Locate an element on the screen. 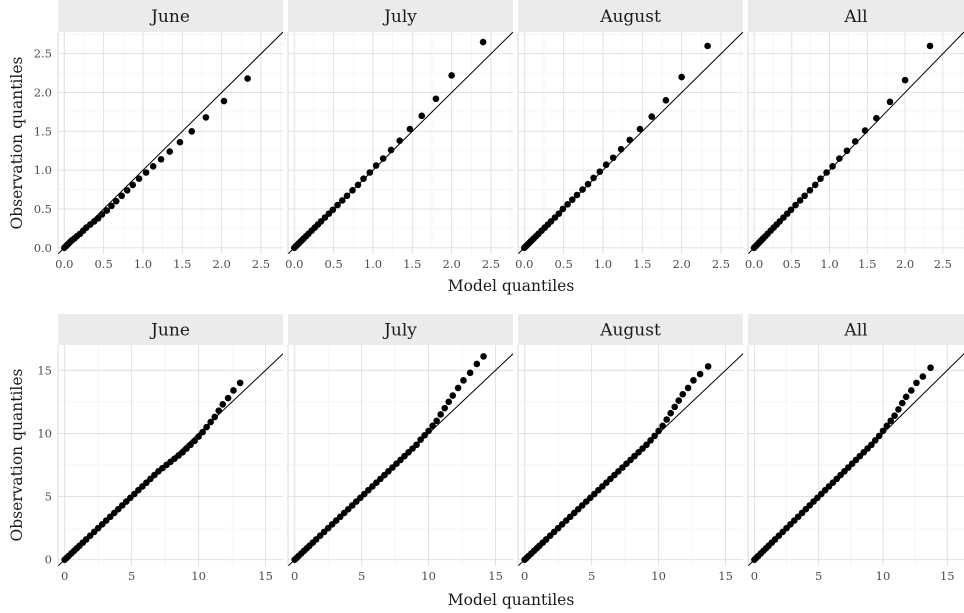 This screenshot has height=613, width=964. panel-2-august: August 0 5 10 15 is located at coordinates (630, 448).